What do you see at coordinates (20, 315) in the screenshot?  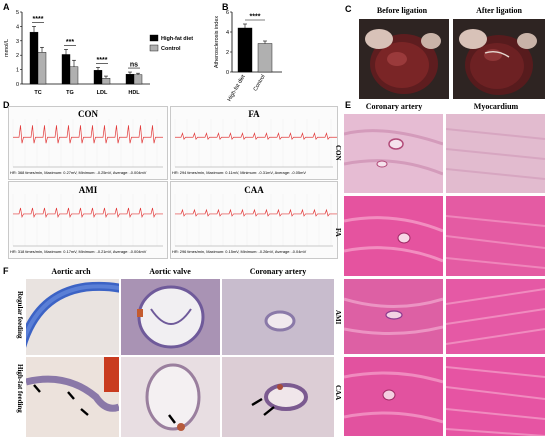 I see `f-row-regular: Regular feeding` at bounding box center [20, 315].